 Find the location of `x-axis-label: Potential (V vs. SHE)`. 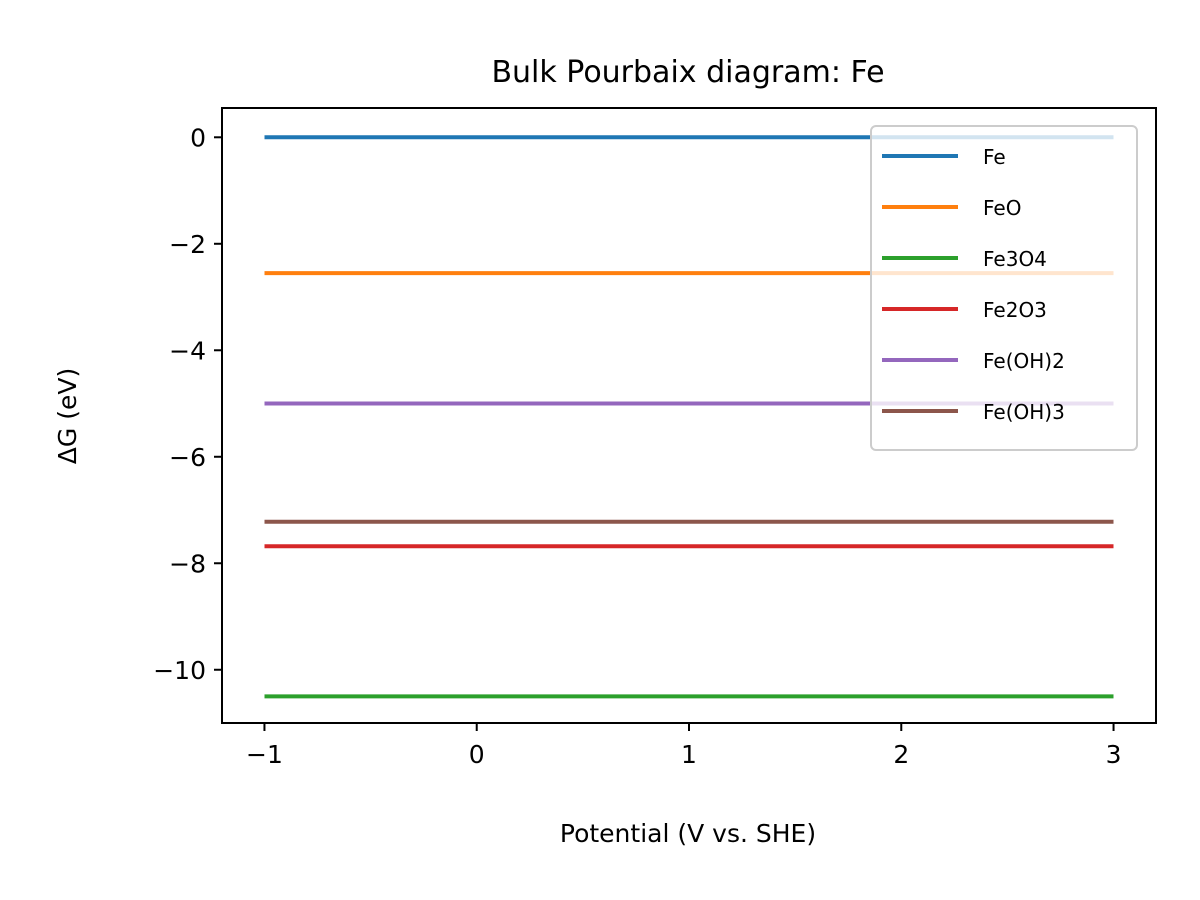

x-axis-label: Potential (V vs. SHE) is located at coordinates (688, 833).